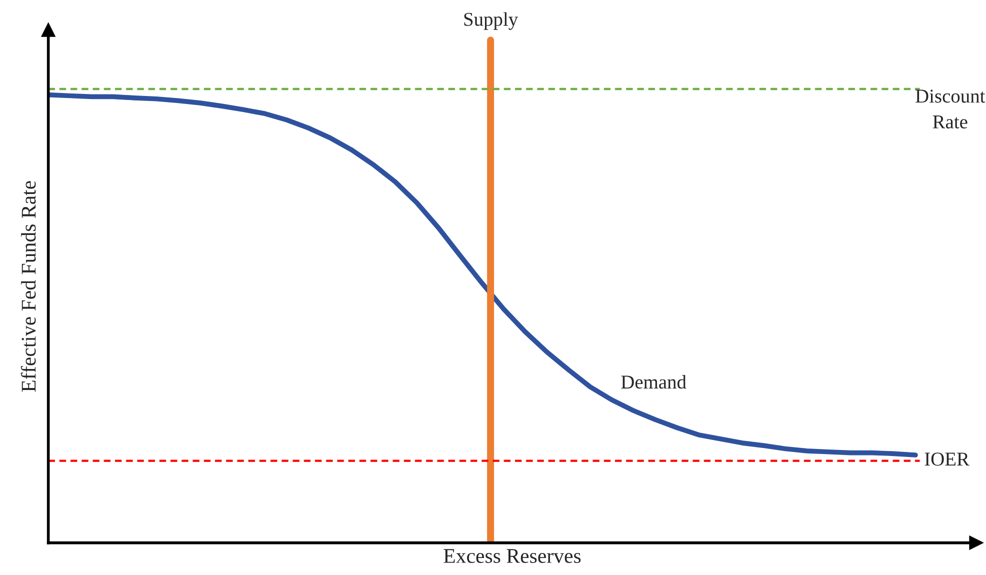 The height and width of the screenshot is (575, 986). I want to click on ref-line-label: IOER, so click(947, 459).